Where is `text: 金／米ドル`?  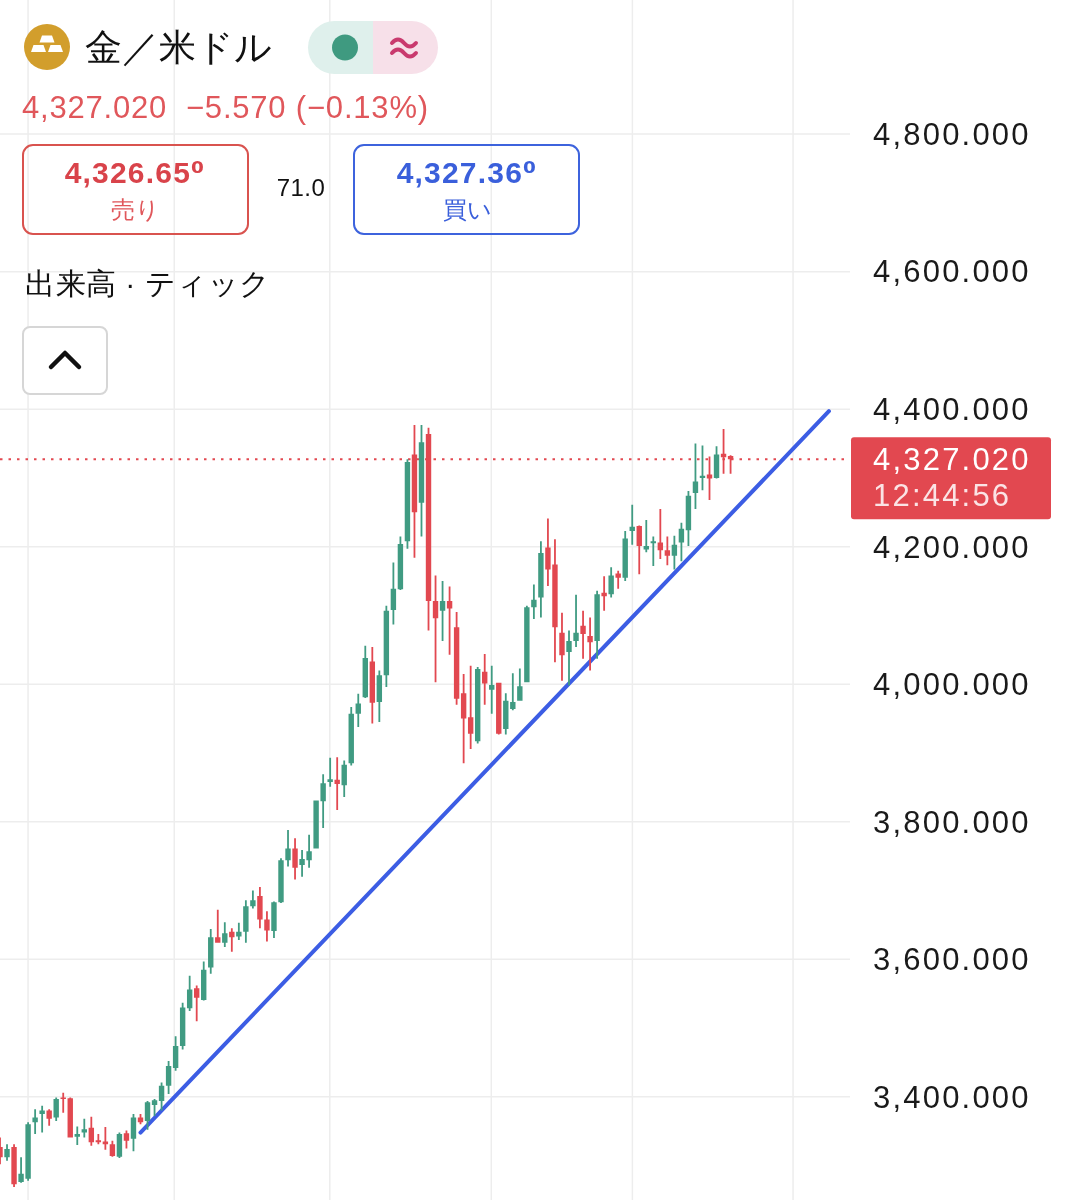
text: 金／米ドル is located at coordinates (178, 47).